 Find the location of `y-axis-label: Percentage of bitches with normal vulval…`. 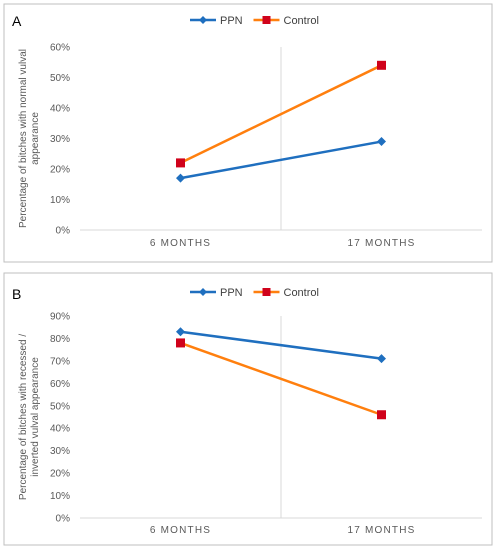

y-axis-label: Percentage of bitches with normal vulval… is located at coordinates (29, 138).